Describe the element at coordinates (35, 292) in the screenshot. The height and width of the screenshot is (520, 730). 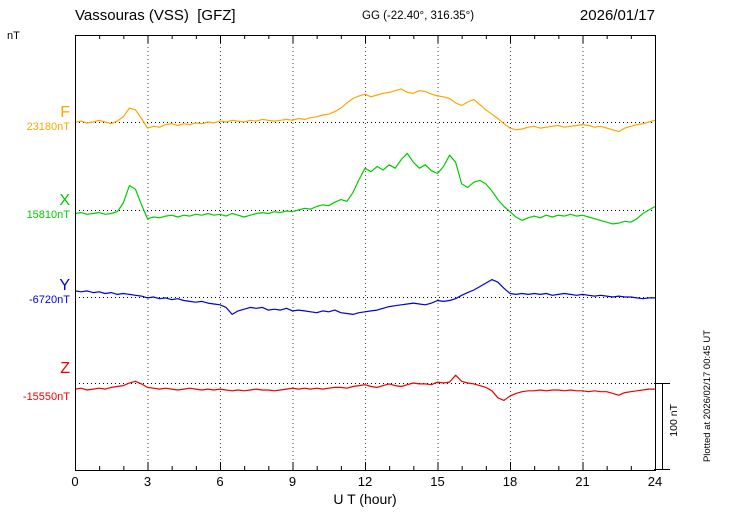
I see `component-Y: Y -6720nT` at that location.